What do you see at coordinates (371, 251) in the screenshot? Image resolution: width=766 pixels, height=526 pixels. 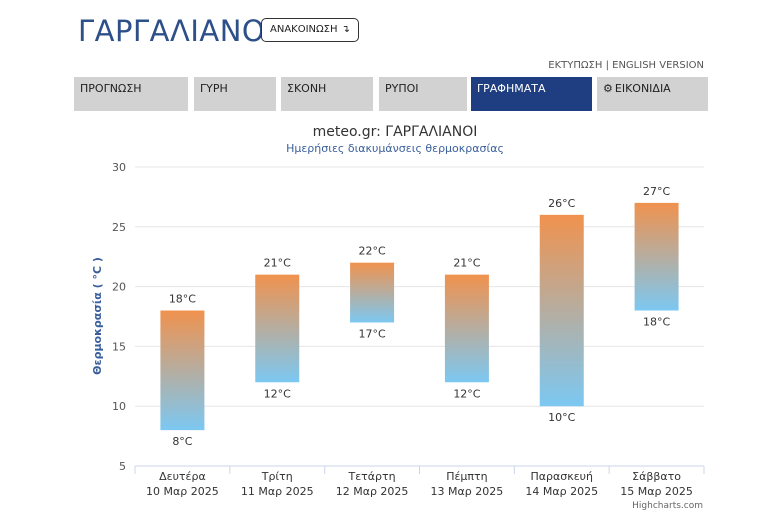 I see `high-temp-label: 22°C` at bounding box center [371, 251].